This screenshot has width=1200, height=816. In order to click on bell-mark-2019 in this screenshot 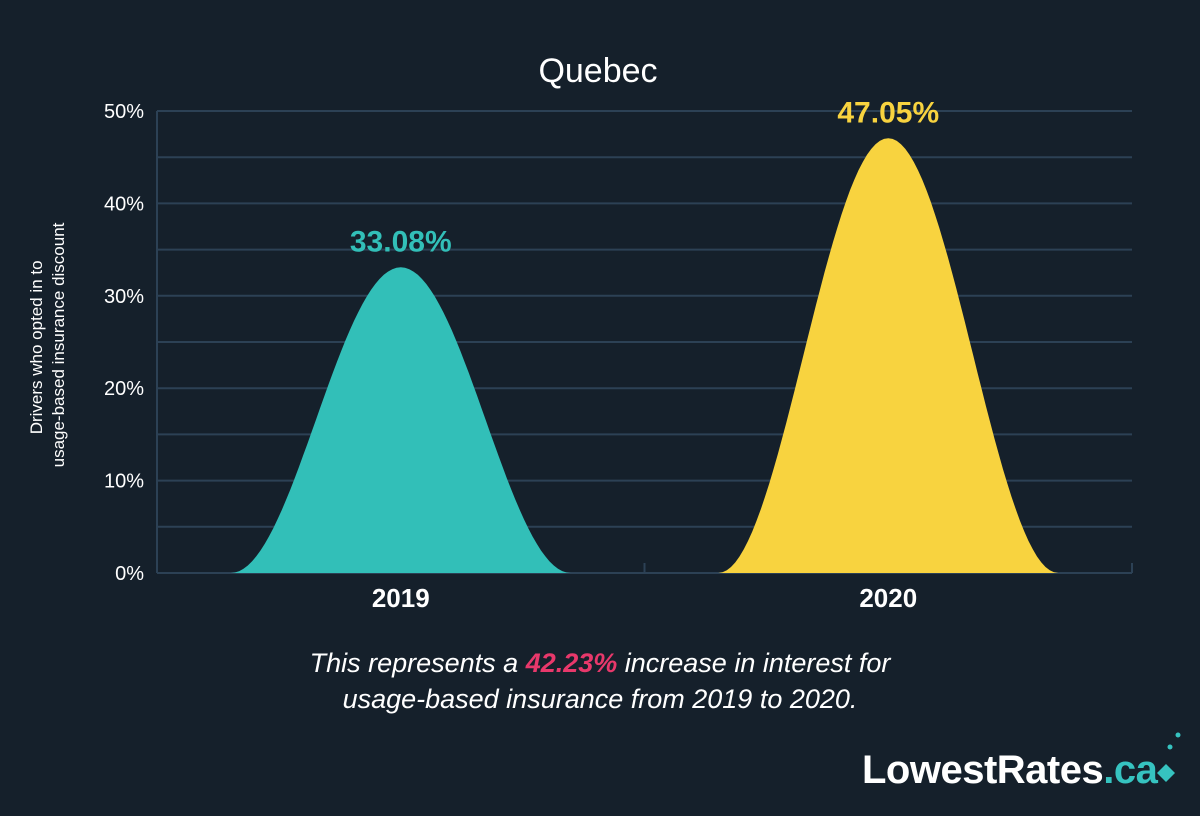, I will do `click(400, 420)`.